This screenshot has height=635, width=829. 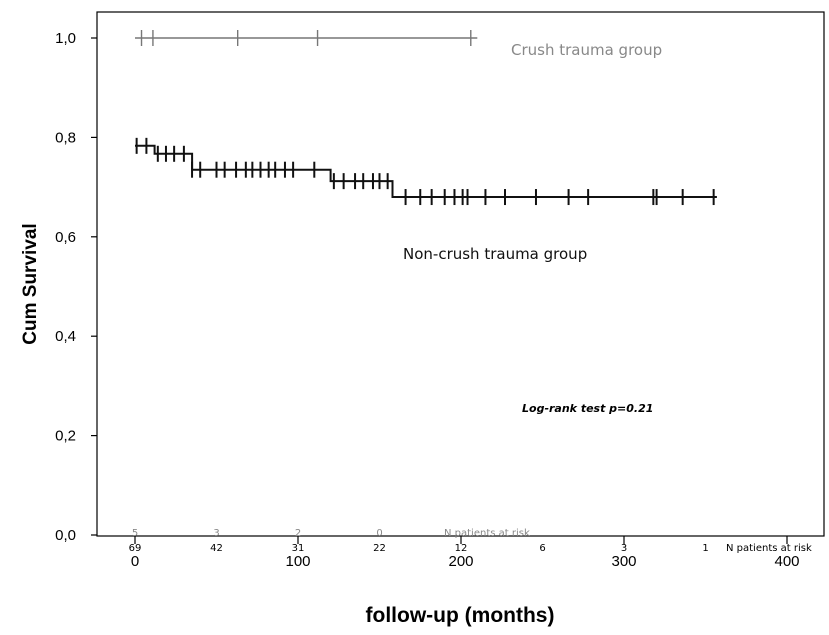 What do you see at coordinates (426, 171) in the screenshot?
I see `noncrush-survival-curve` at bounding box center [426, 171].